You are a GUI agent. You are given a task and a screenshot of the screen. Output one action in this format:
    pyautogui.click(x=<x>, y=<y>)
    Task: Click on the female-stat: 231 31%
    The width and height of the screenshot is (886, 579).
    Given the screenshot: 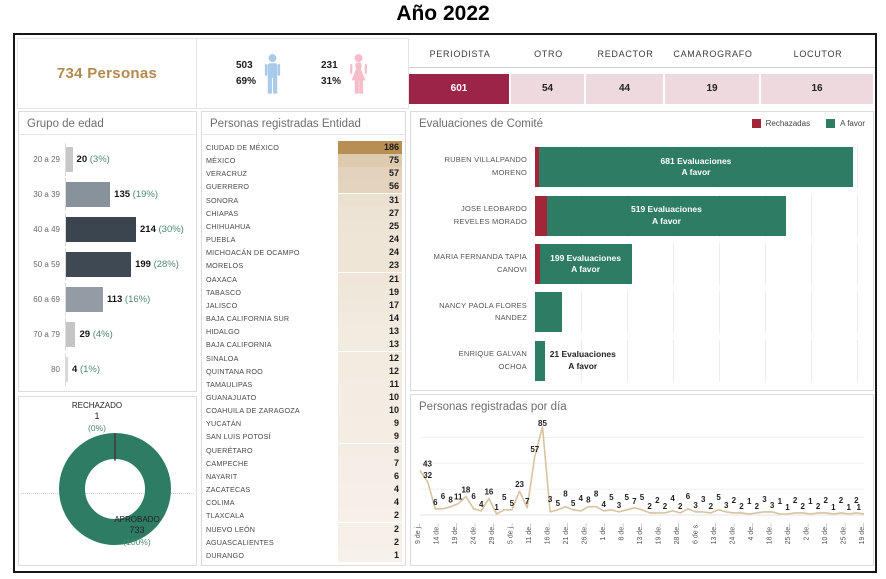 What is the action you would take?
    pyautogui.click(x=345, y=73)
    